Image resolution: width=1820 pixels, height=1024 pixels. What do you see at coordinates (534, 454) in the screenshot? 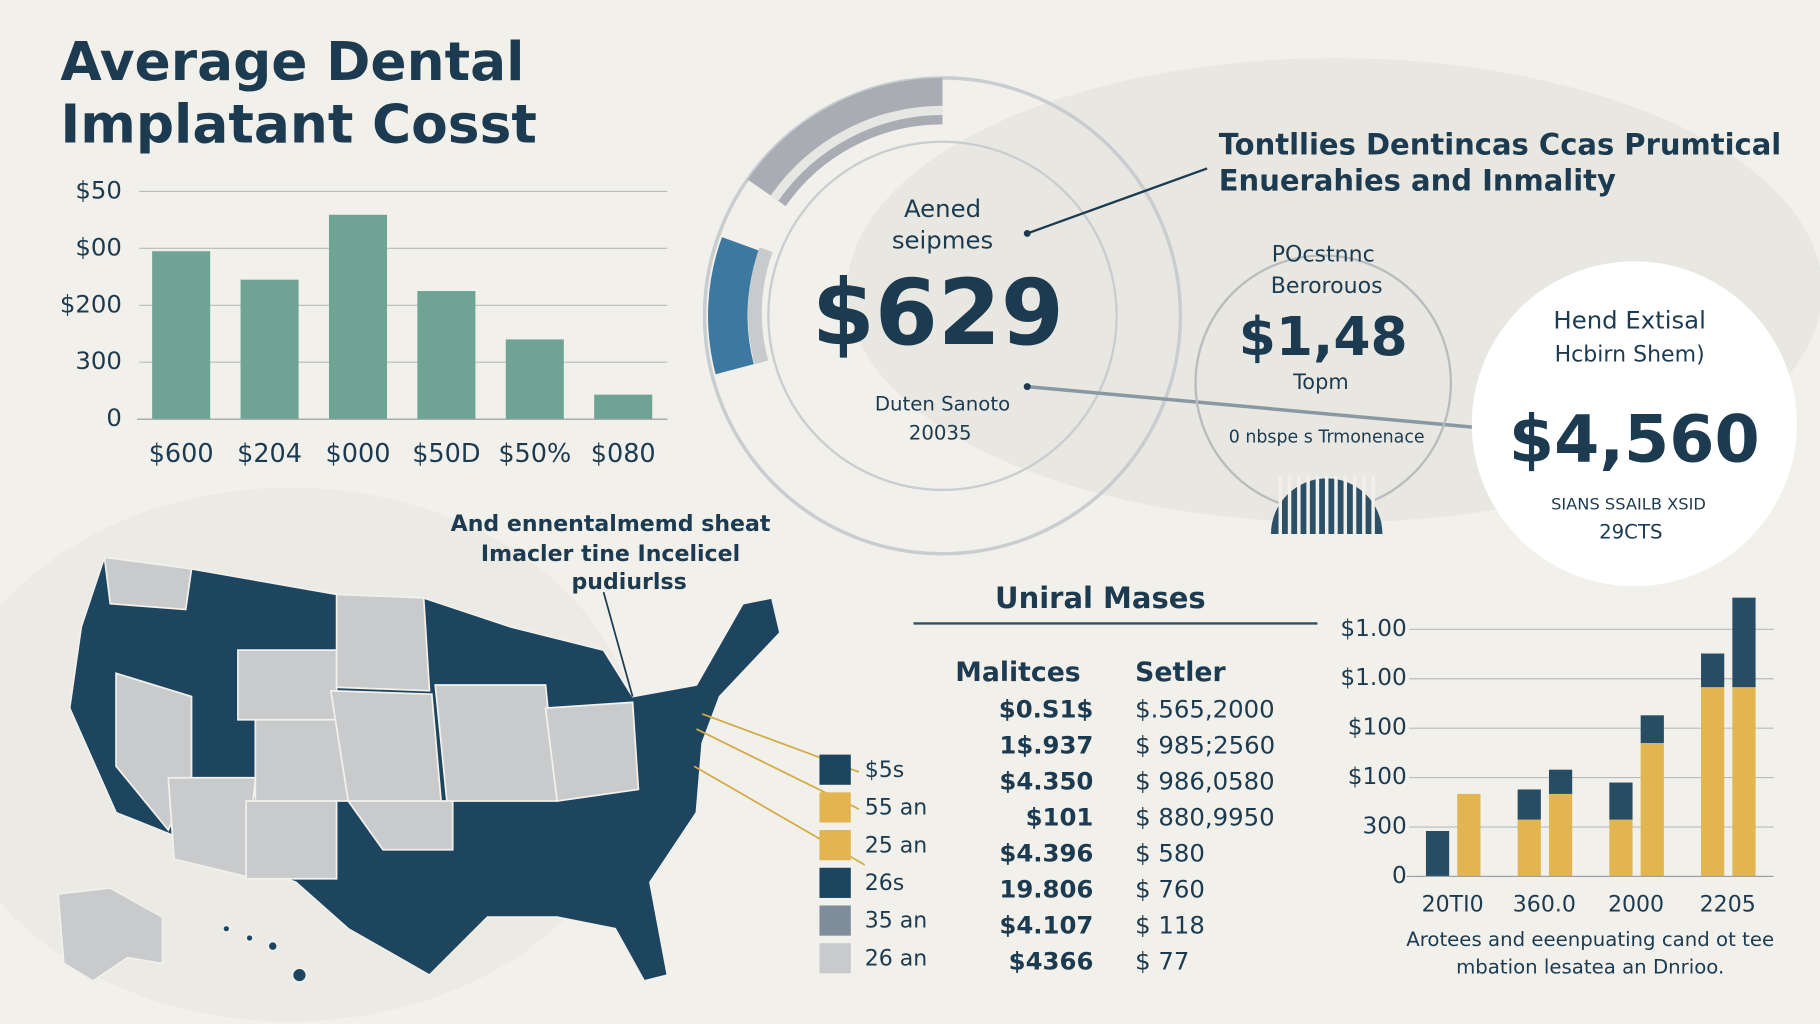
I see `x-tick-label: $50%` at bounding box center [534, 454].